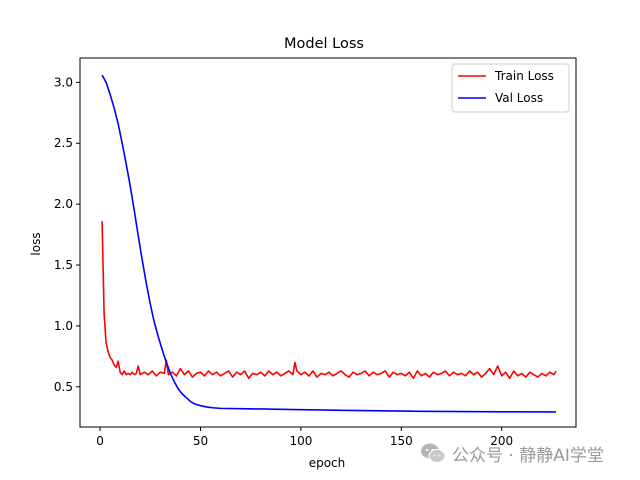 The height and width of the screenshot is (480, 640). Describe the element at coordinates (63, 265) in the screenshot. I see `y-tick-label: 1.5` at that location.